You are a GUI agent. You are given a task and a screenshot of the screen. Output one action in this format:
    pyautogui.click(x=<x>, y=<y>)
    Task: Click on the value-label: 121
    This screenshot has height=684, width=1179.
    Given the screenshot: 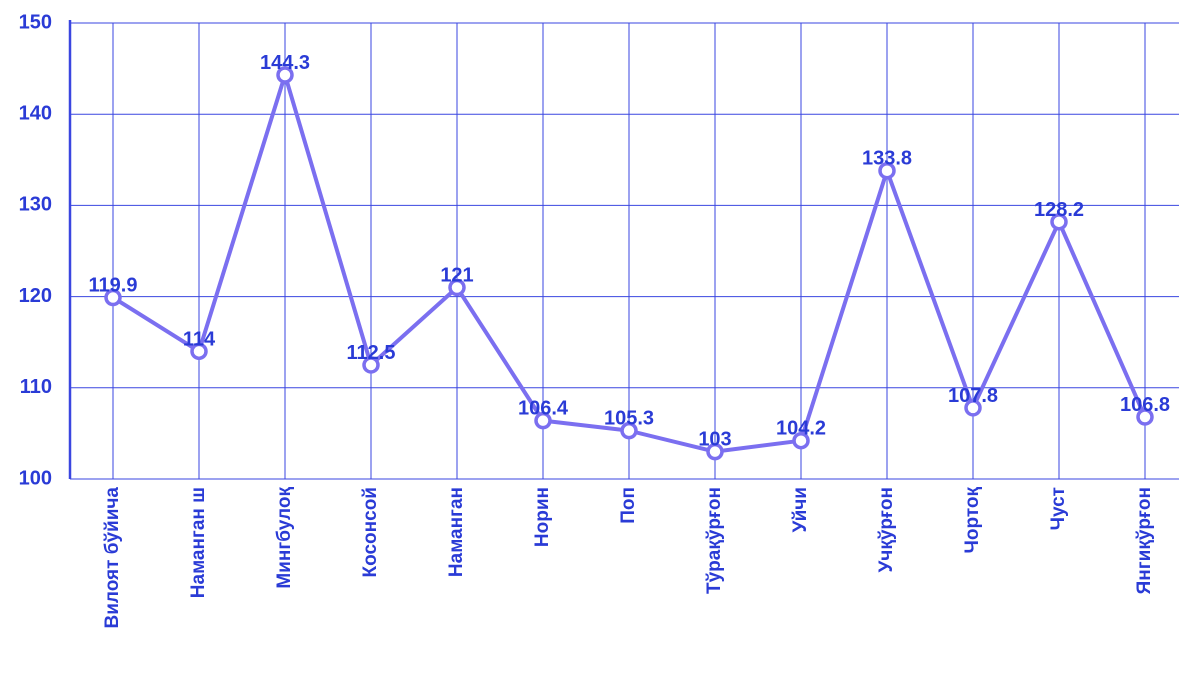 What is the action you would take?
    pyautogui.click(x=456, y=275)
    